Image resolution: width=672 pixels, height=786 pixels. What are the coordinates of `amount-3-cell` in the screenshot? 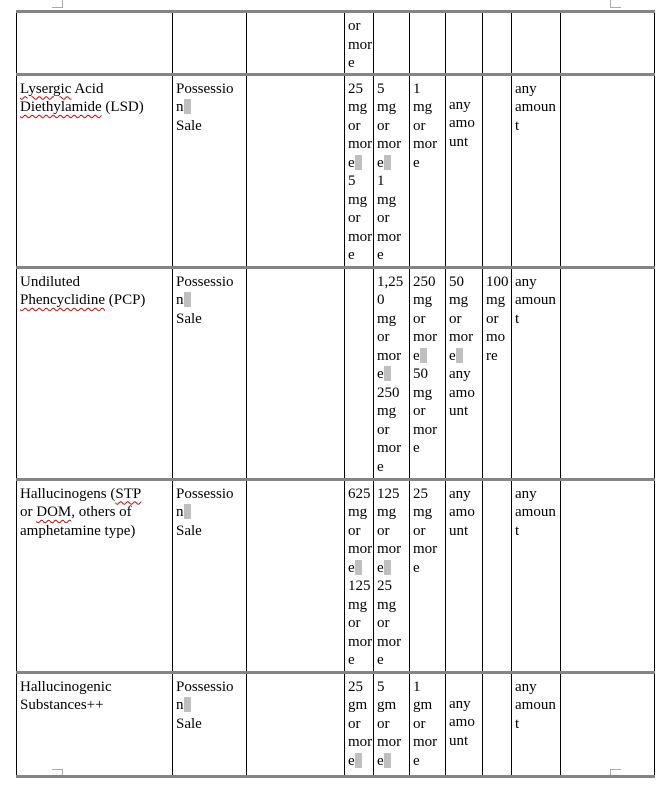 It's located at (427, 43).